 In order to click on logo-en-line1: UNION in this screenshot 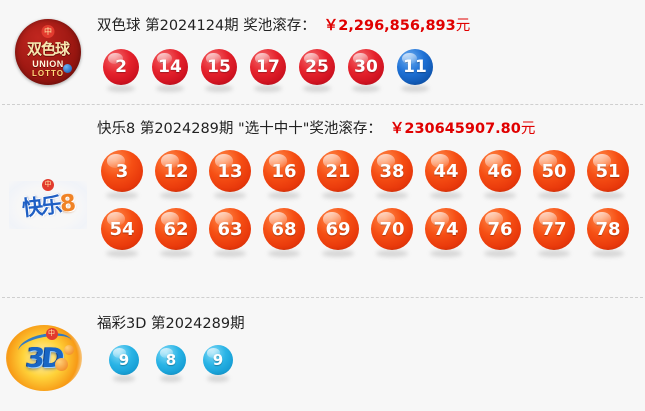, I will do `click(48, 64)`.